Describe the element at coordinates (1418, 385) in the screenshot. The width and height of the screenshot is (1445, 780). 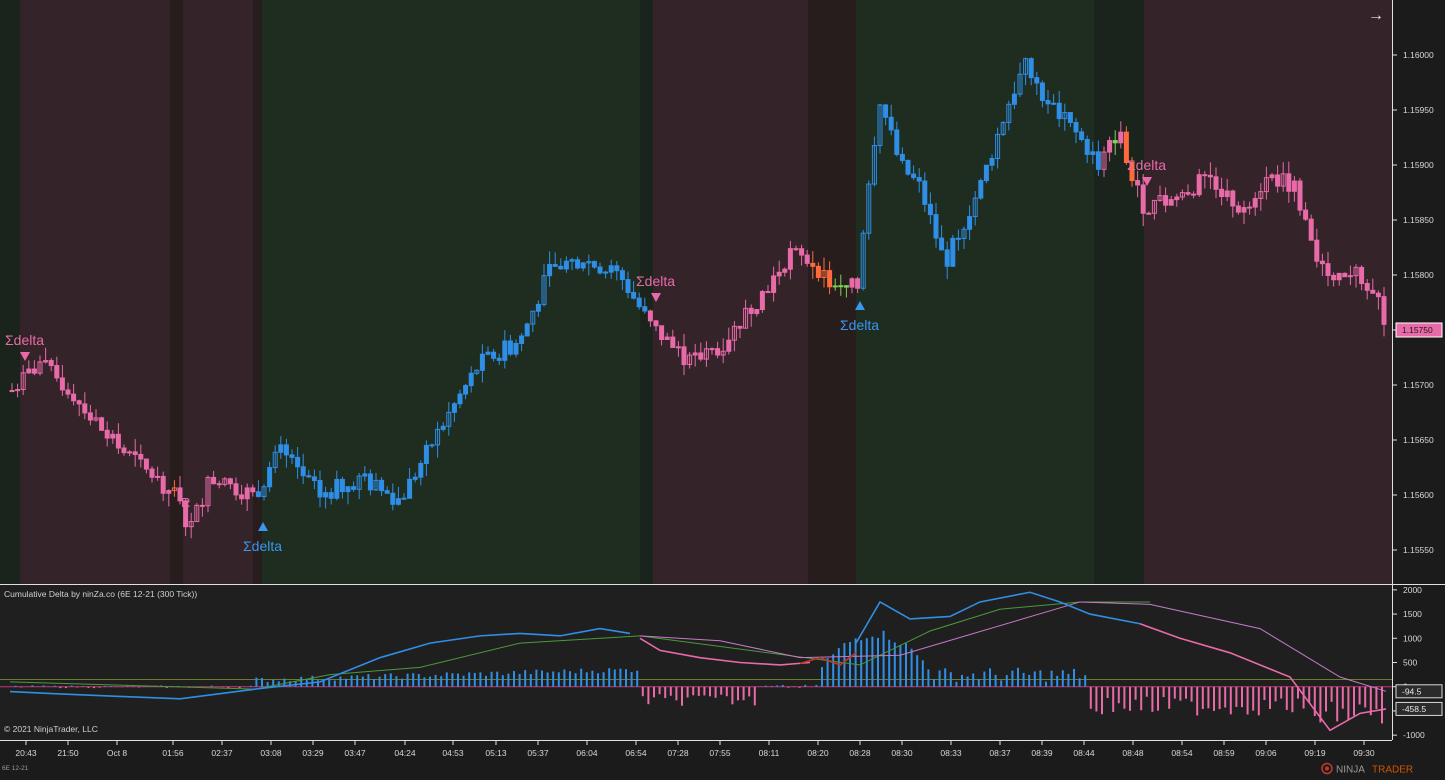
I see `price-tick-label: 1.15700` at that location.